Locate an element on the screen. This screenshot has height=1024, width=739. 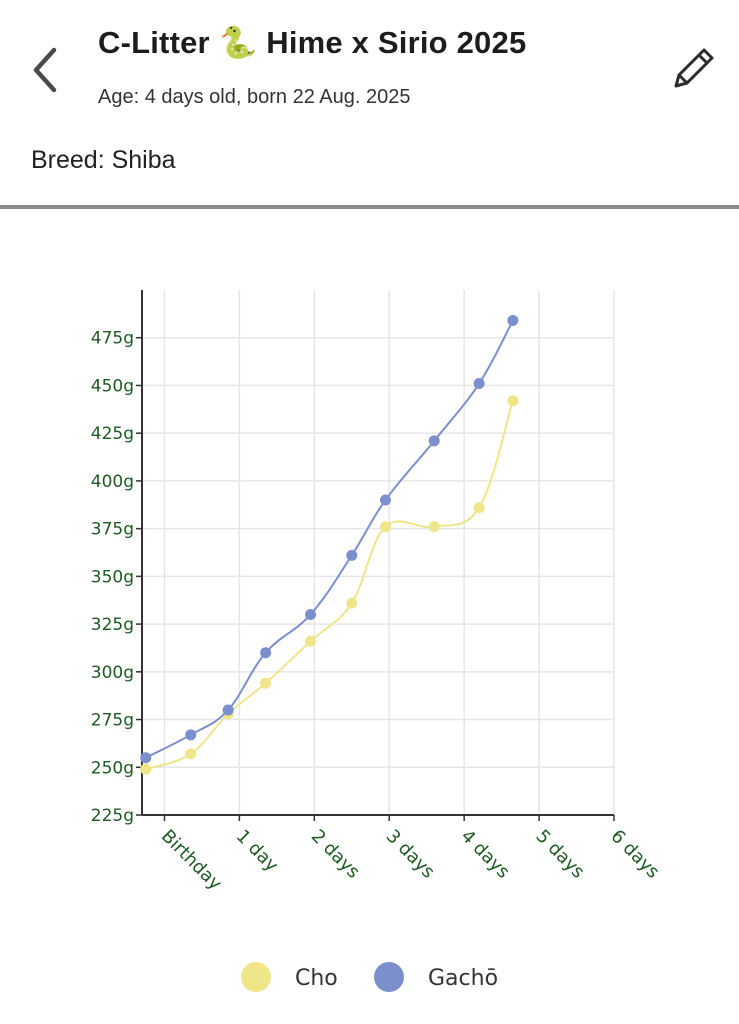
x-tick-label: 4 days is located at coordinates (485, 854).